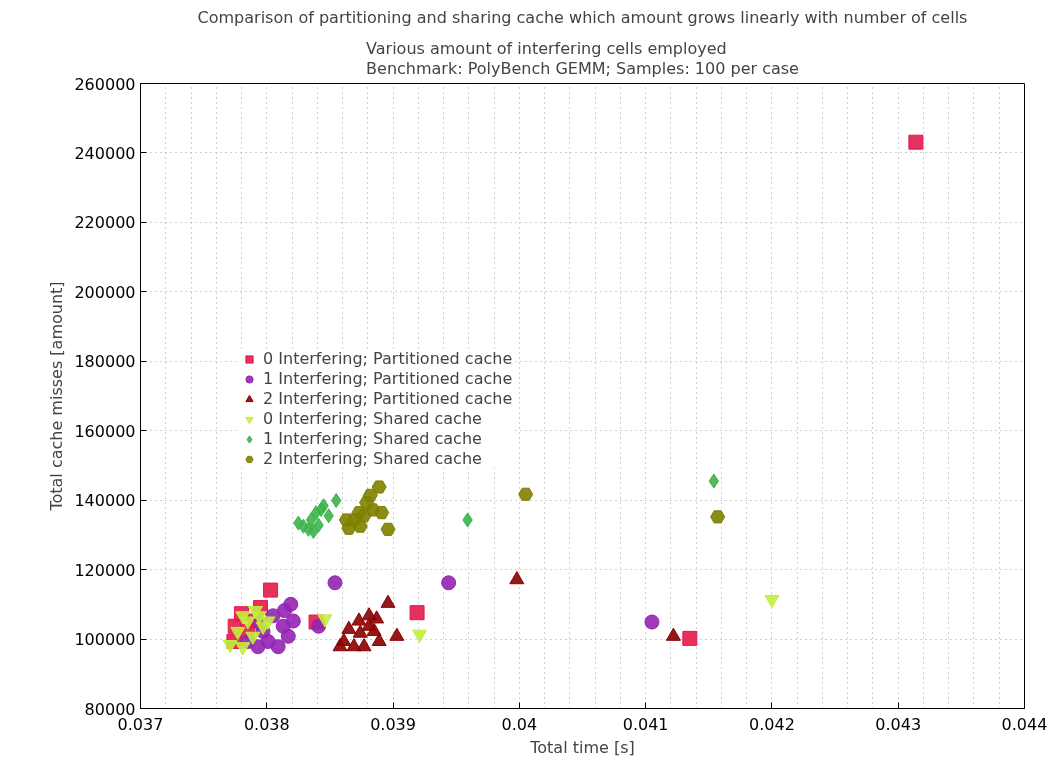 The width and height of the screenshot is (1059, 778). I want to click on y-tick-label: 100000, so click(105, 640).